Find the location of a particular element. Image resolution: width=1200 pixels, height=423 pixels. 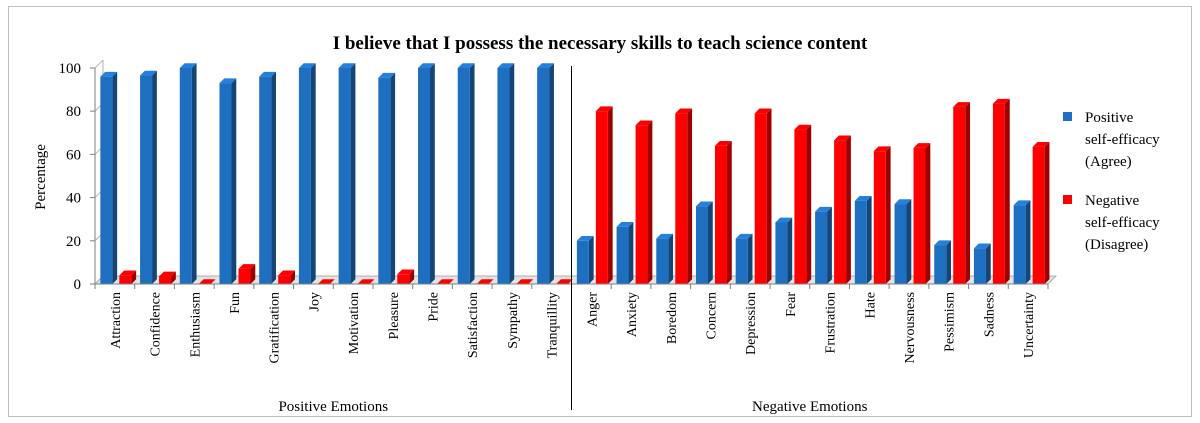

y-tick-label: 80 is located at coordinates (73, 112).